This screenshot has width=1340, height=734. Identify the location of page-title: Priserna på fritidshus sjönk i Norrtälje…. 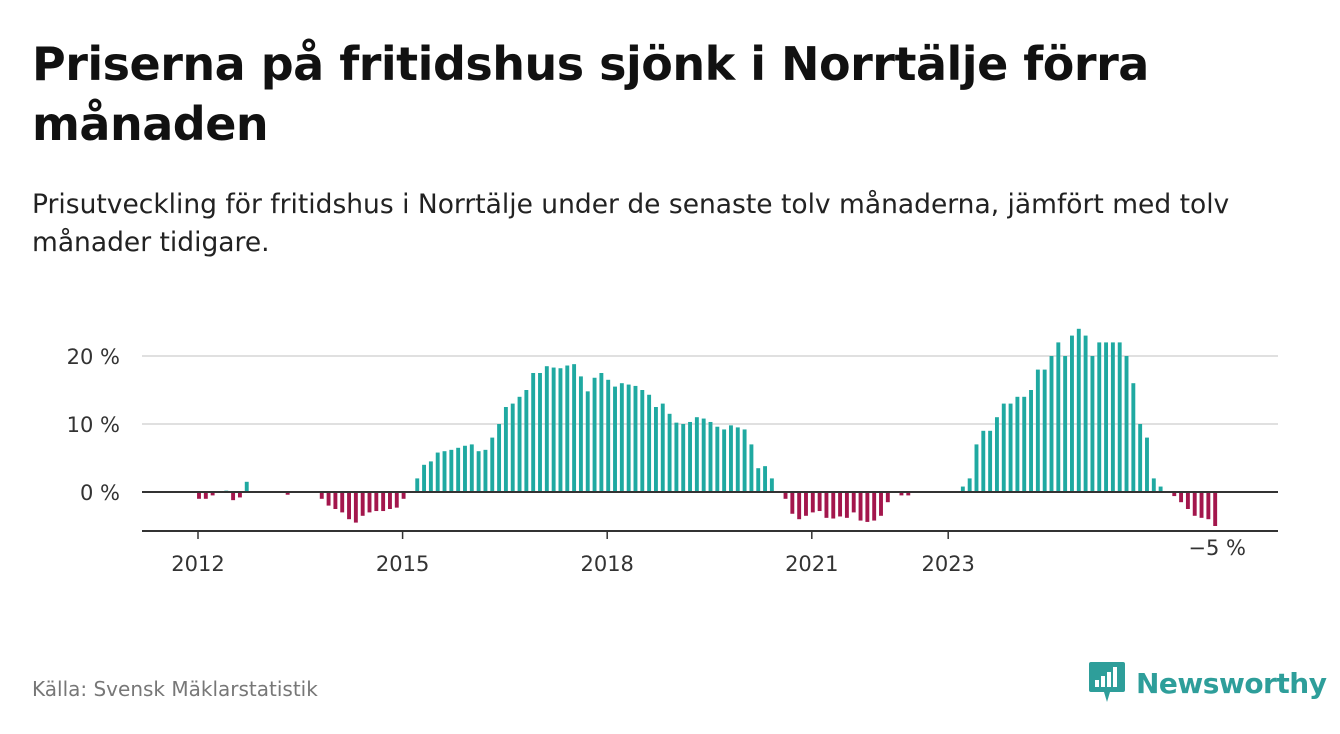
(590, 94).